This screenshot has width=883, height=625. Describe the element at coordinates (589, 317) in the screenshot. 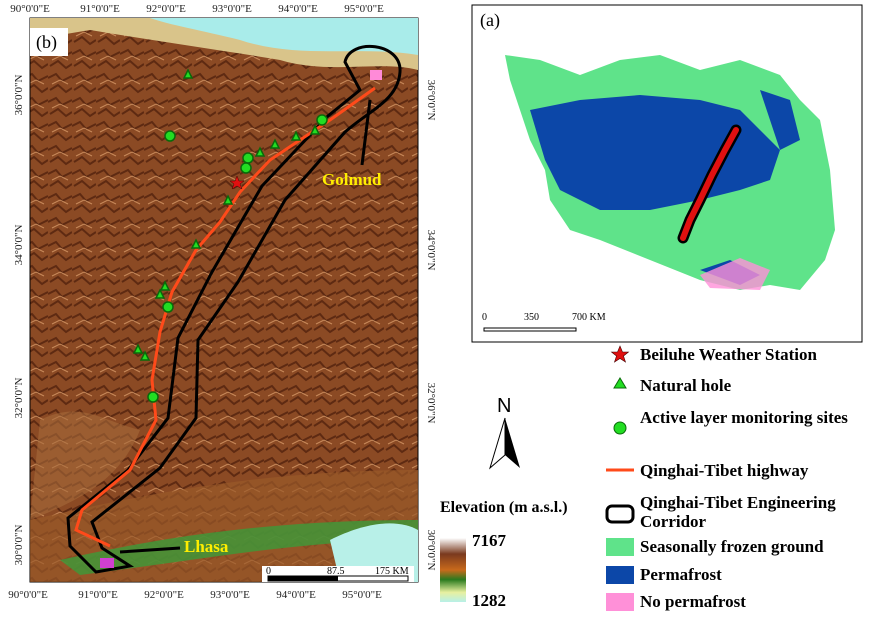

I see `scale-label: 700 KM` at that location.